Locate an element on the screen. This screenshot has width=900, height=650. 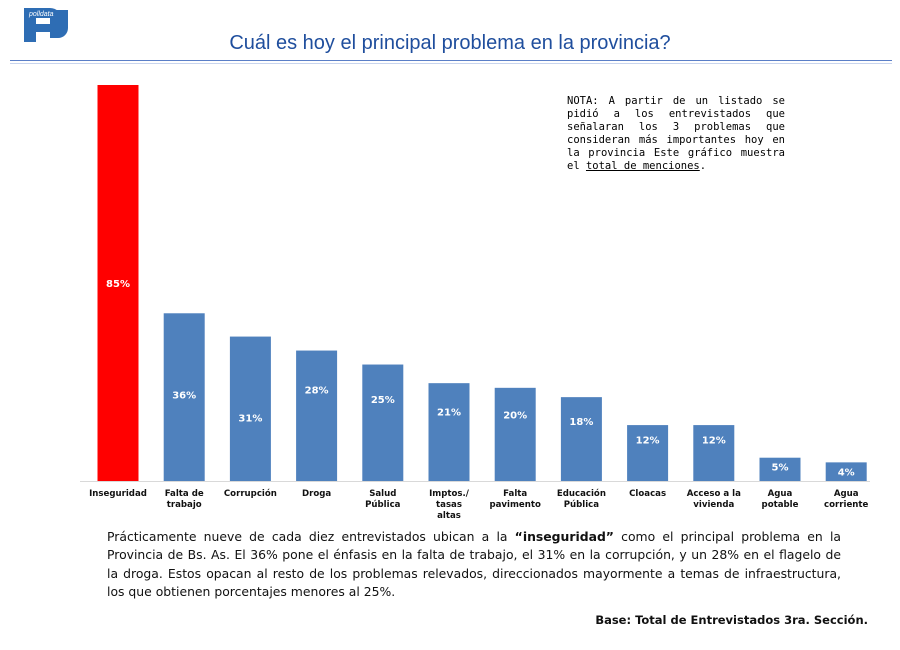
category-label: vivienda is located at coordinates (713, 505).